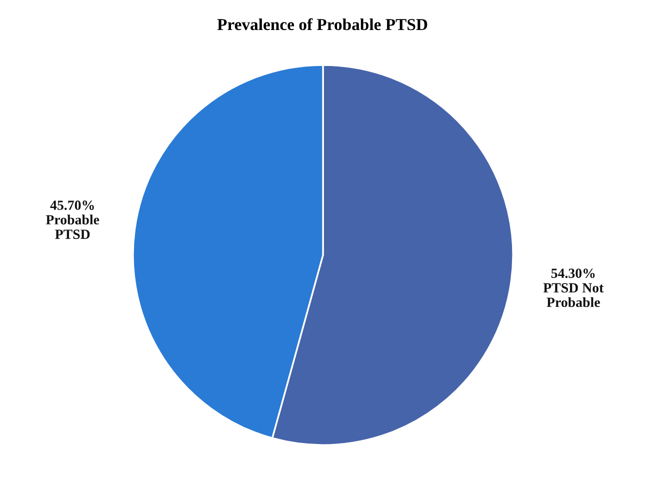 The height and width of the screenshot is (477, 645). What do you see at coordinates (73, 226) in the screenshot?
I see `slice-label: Probable PTSD` at bounding box center [73, 226].